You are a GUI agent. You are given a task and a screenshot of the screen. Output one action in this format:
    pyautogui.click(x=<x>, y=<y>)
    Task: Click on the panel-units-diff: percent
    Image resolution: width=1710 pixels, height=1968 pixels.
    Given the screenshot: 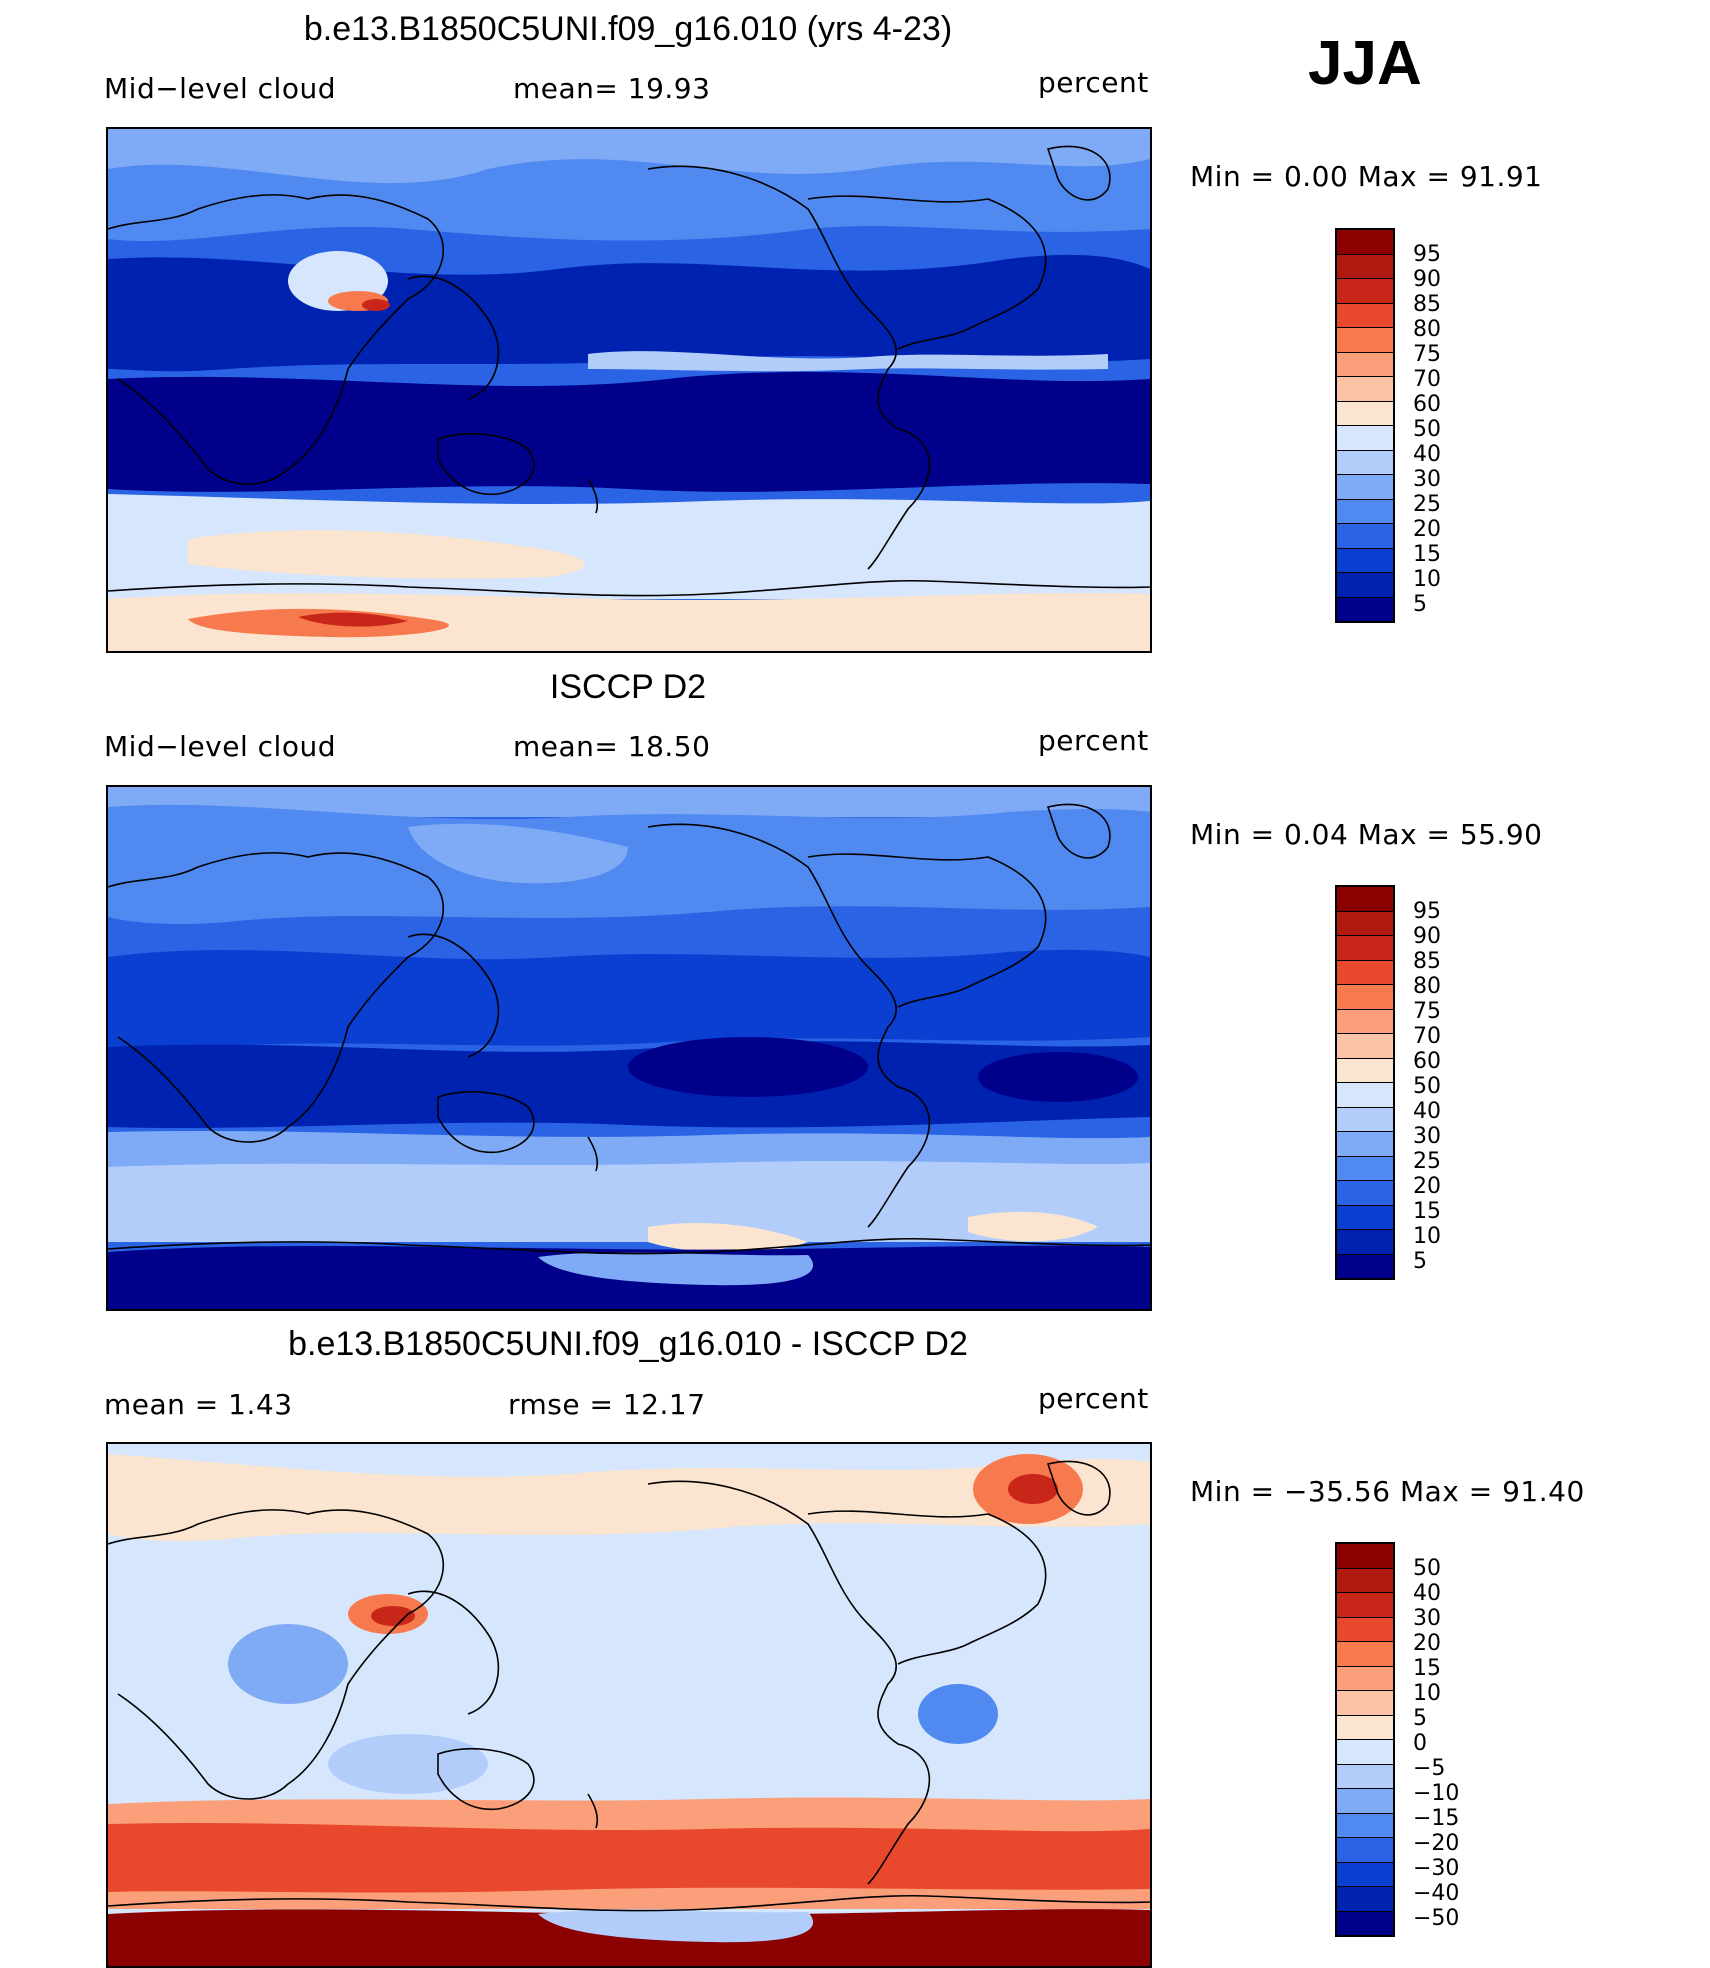 What is the action you would take?
    pyautogui.click(x=1093, y=1398)
    